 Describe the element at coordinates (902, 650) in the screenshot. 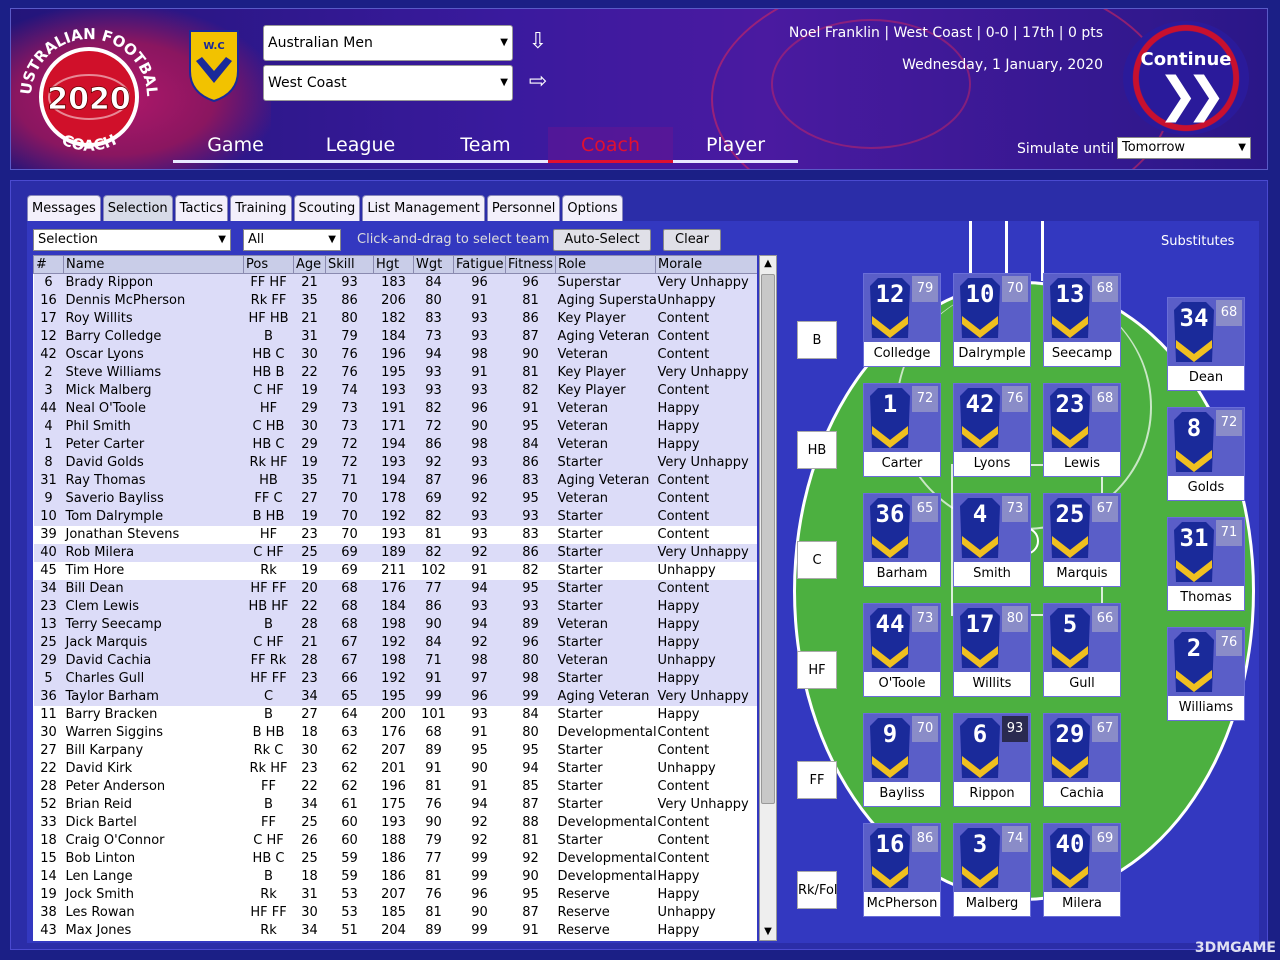

I see `player-card: 44 73 O'Toole` at that location.